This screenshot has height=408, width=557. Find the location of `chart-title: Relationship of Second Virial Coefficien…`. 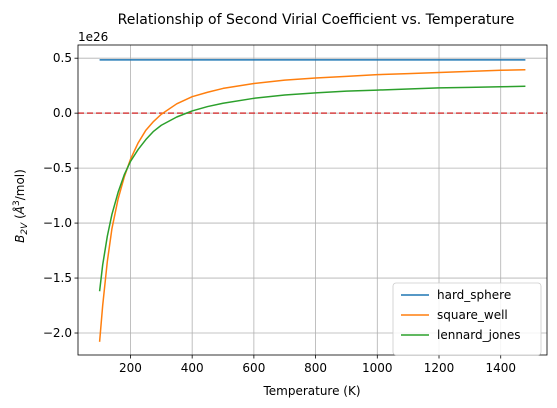

chart-title: Relationship of Second Virial Coefficien… is located at coordinates (316, 20).